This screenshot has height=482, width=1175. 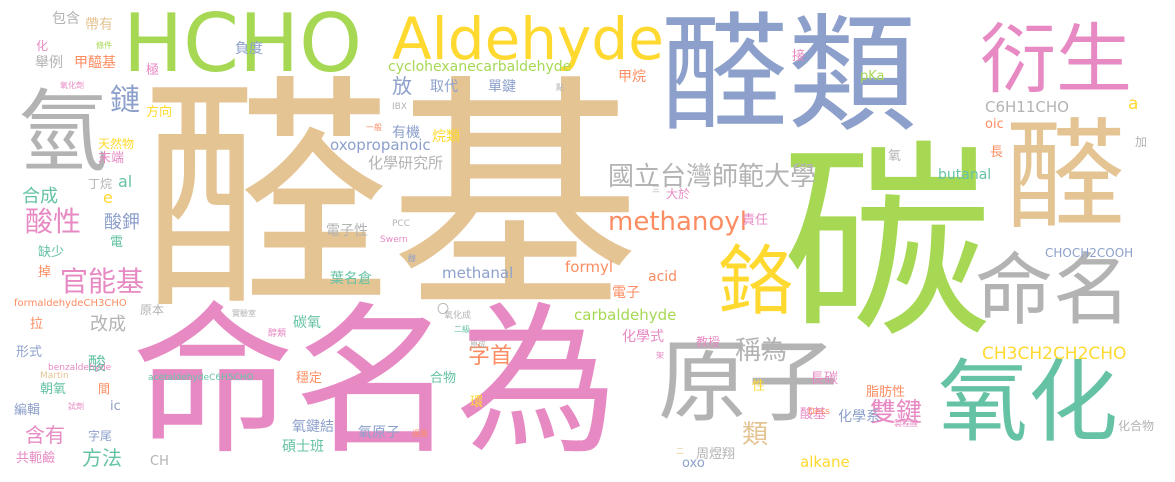 I want to click on word: 甲烷, so click(x=632, y=77).